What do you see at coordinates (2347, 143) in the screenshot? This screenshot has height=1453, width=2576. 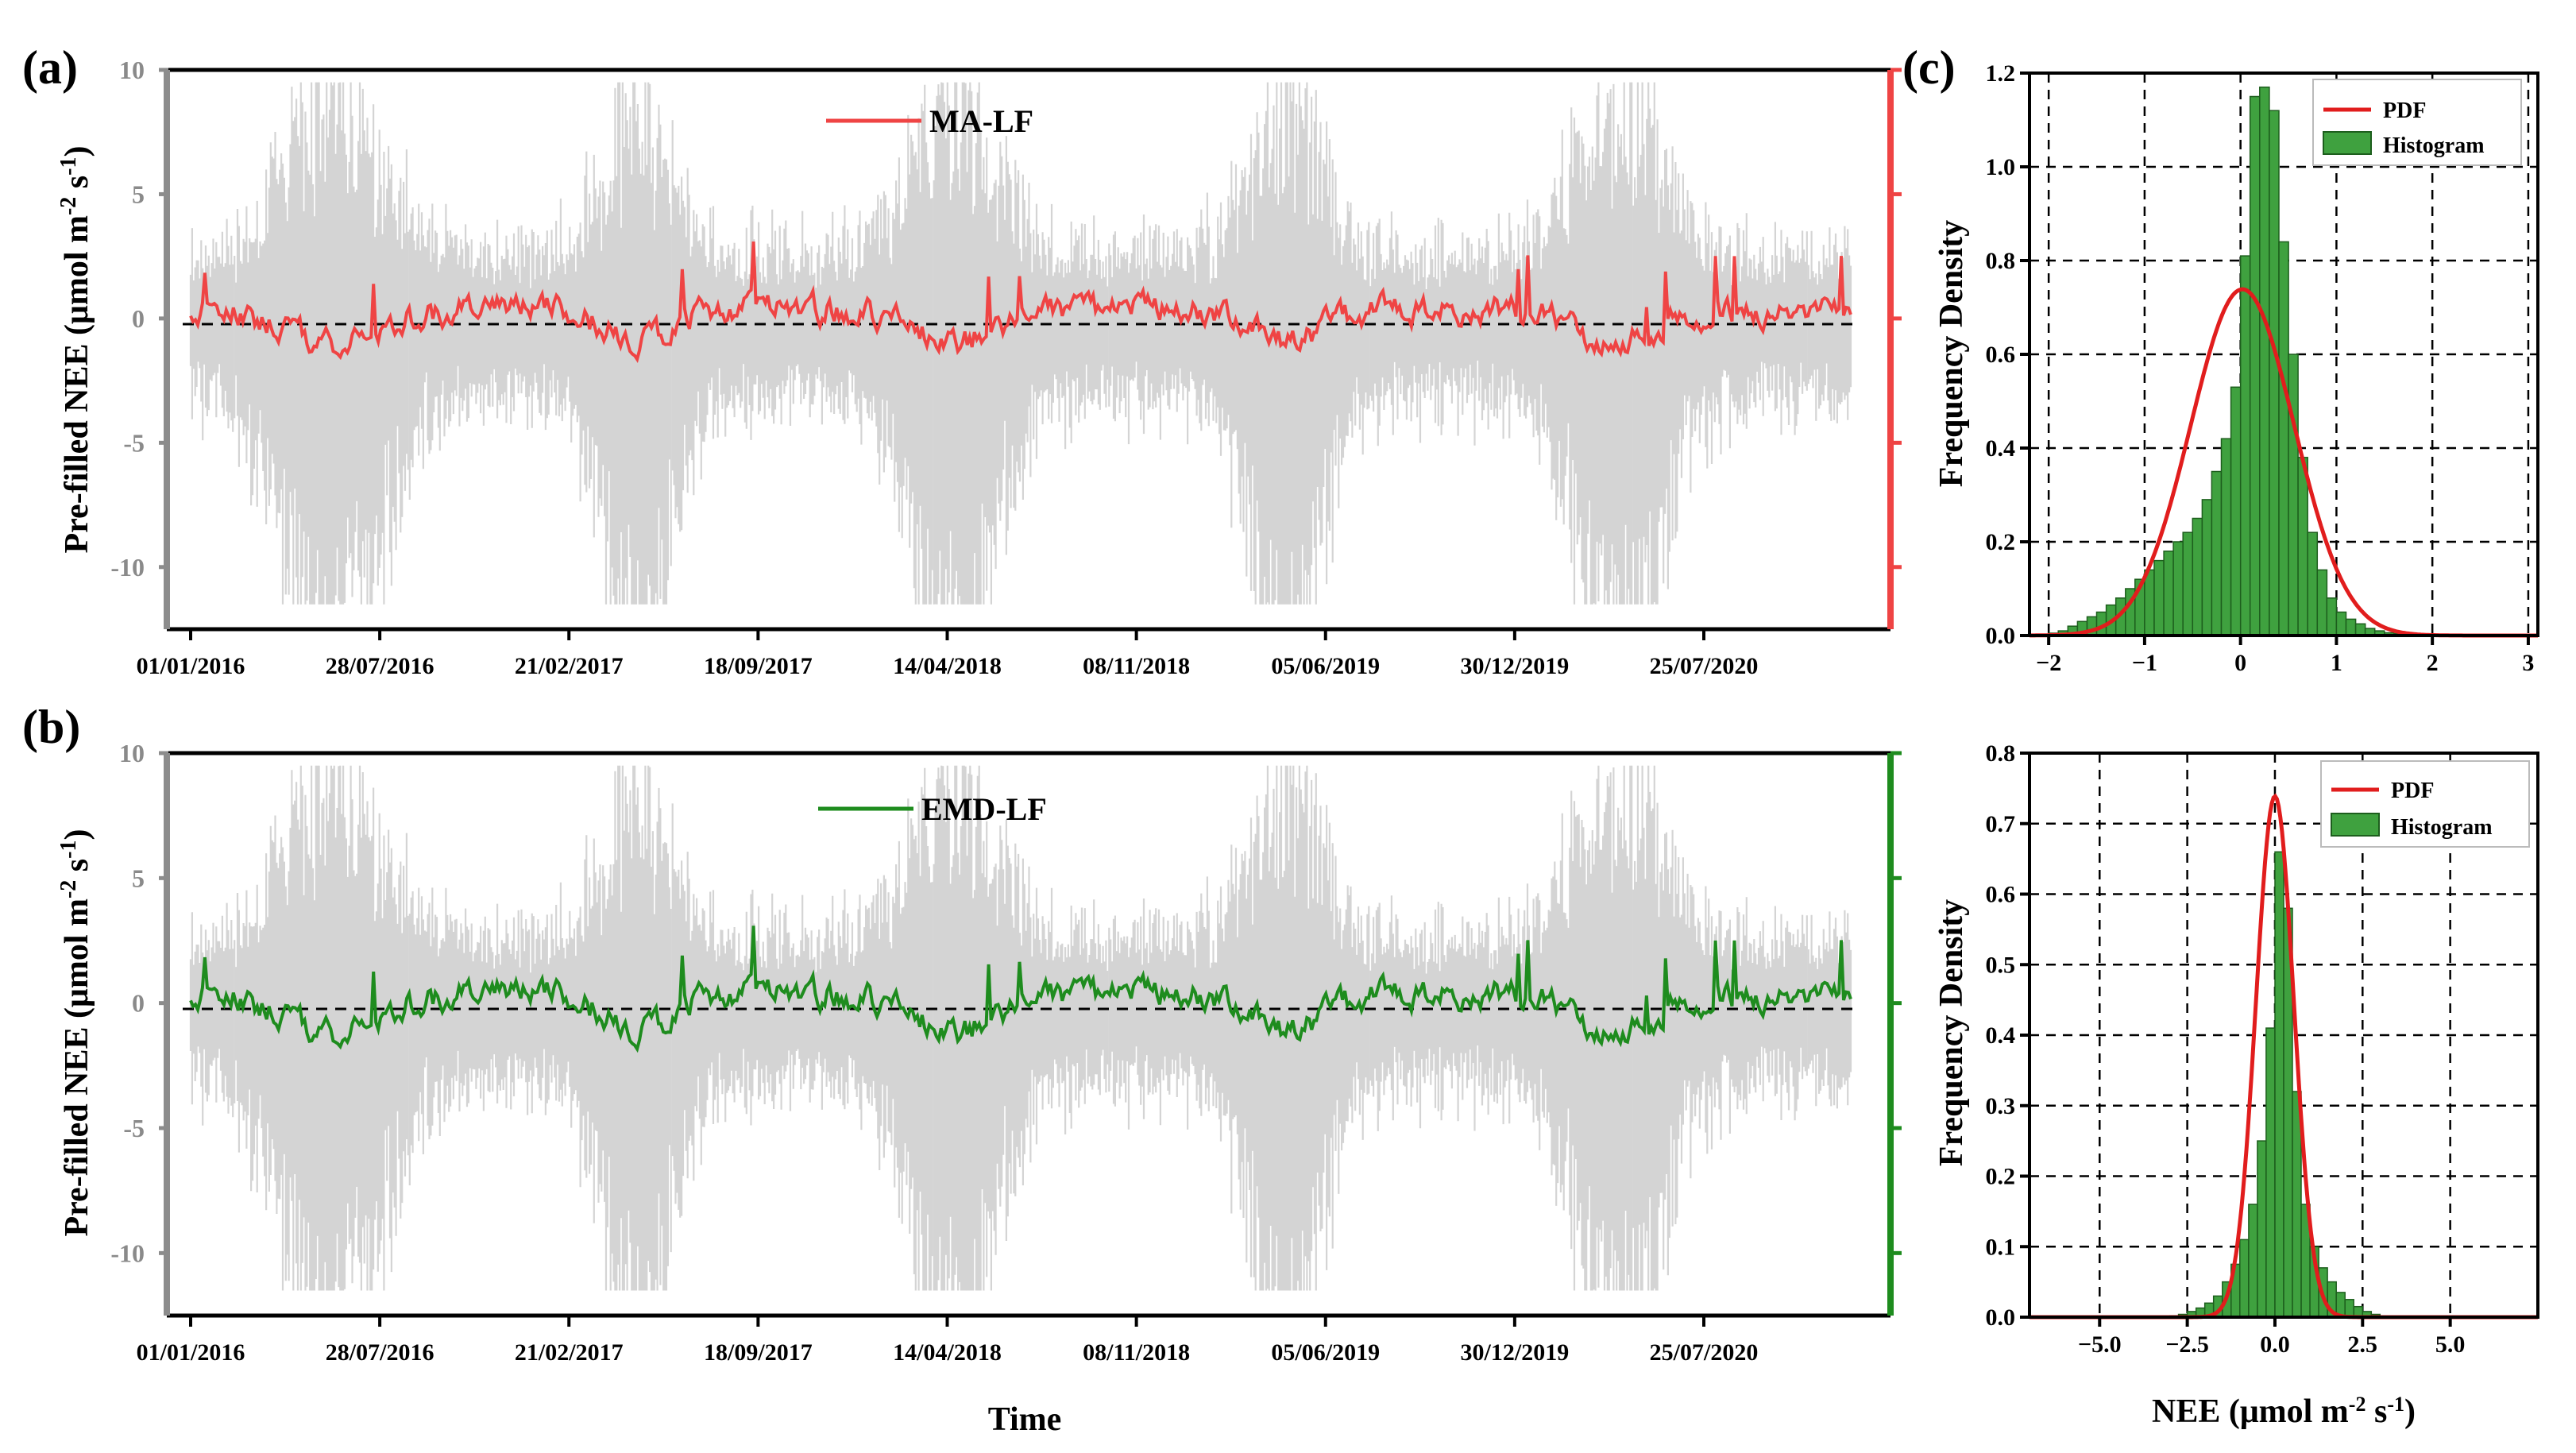 I see `legend-swatch-hist-c` at bounding box center [2347, 143].